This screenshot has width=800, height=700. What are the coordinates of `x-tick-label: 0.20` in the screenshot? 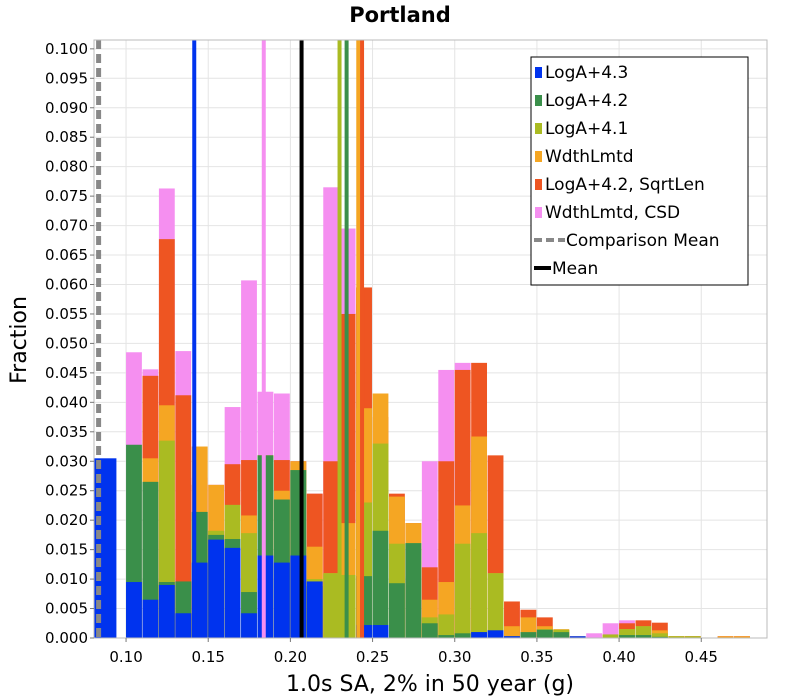 It's located at (290, 657).